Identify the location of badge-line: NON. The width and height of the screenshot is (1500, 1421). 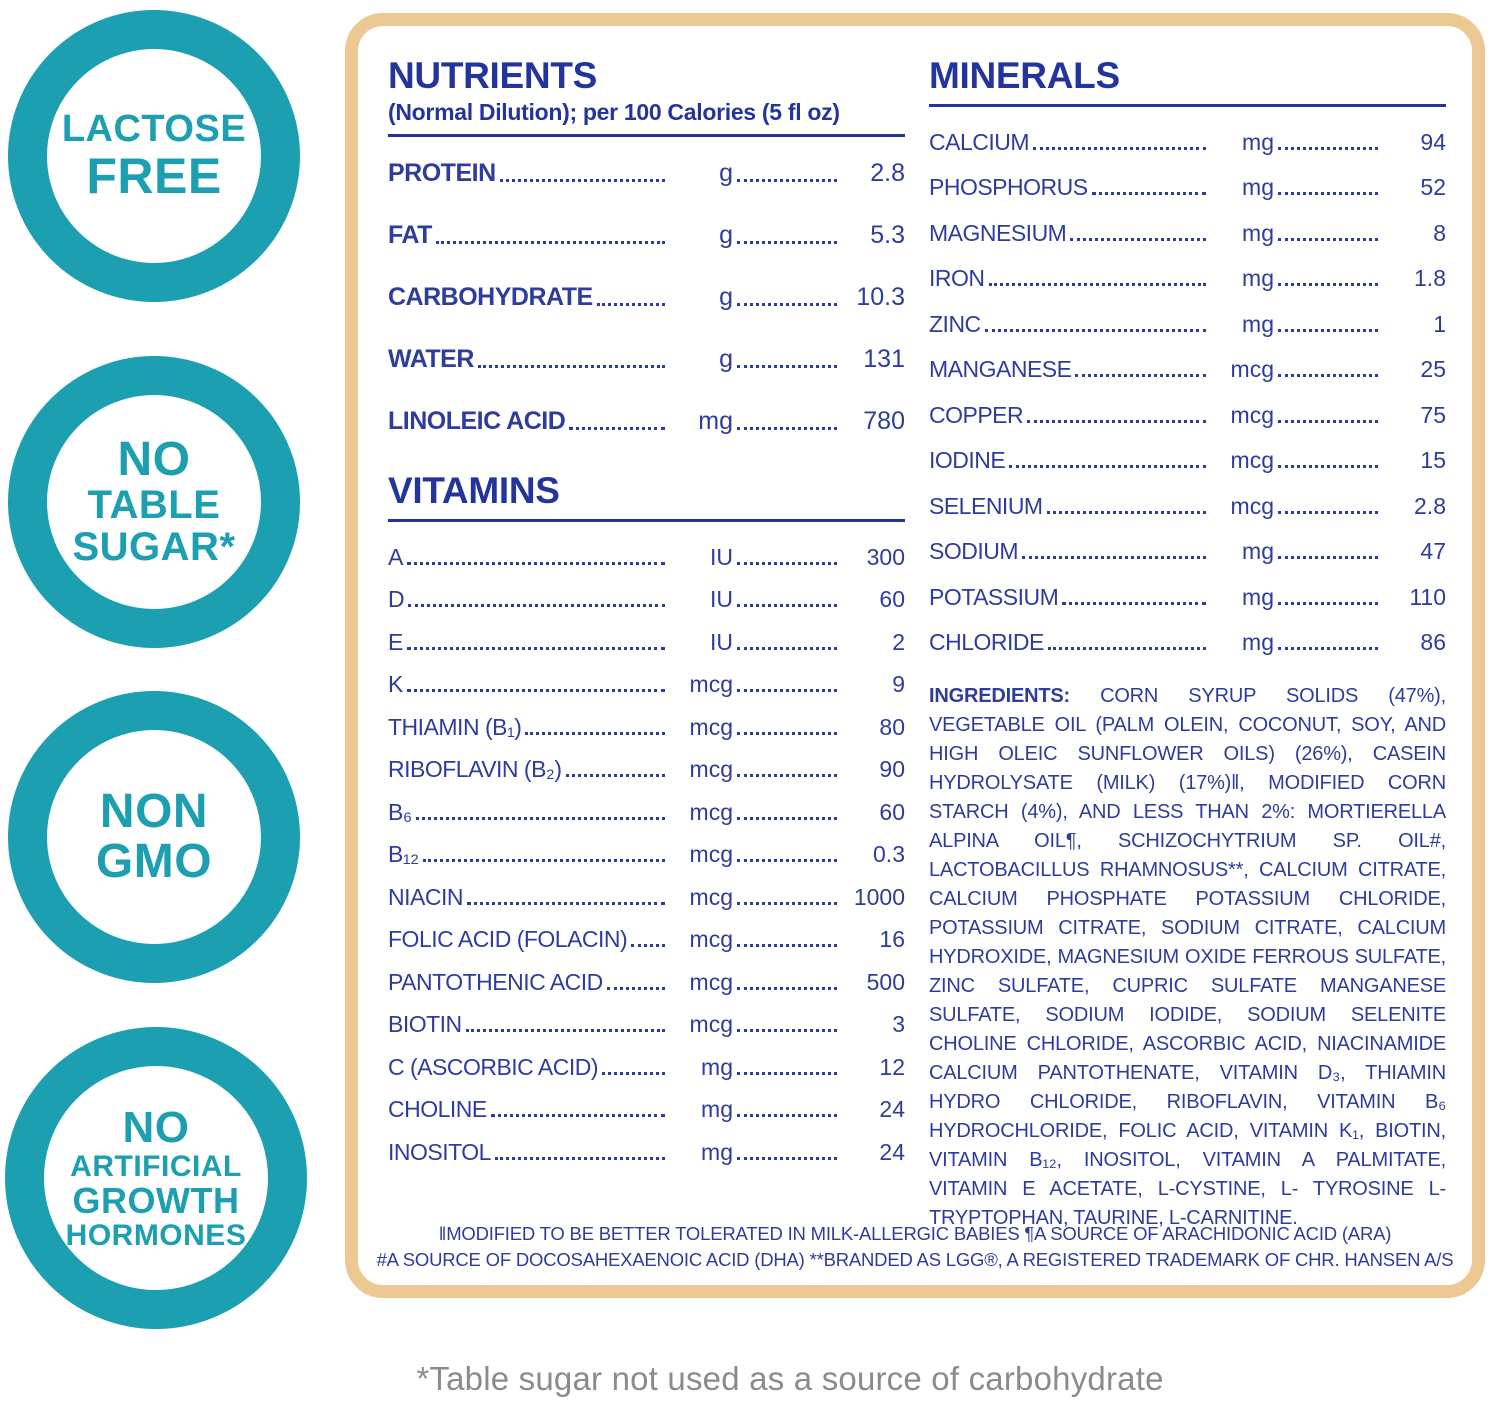
(154, 812).